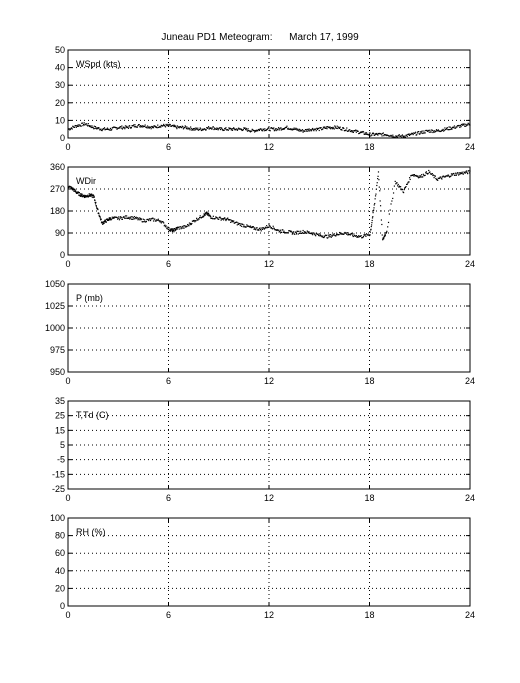 The width and height of the screenshot is (520, 683). I want to click on panel-label: P (mb), so click(89, 298).